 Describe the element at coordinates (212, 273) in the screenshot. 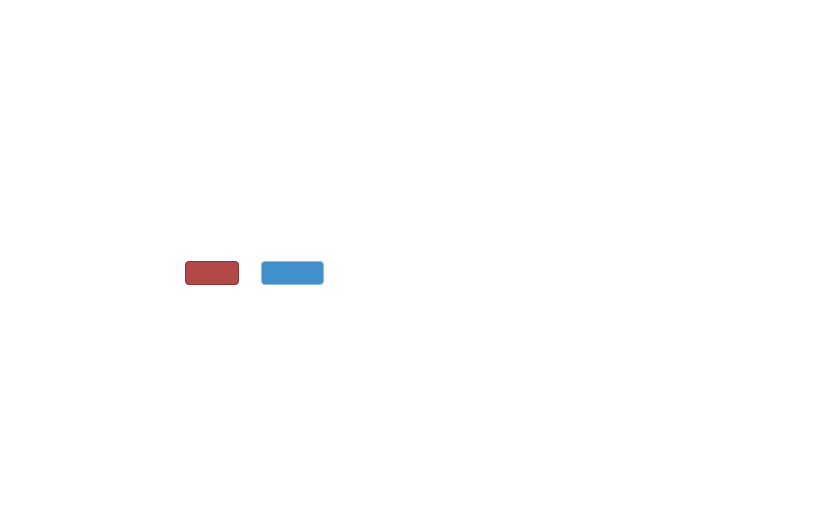

I see `price-level-badge` at that location.